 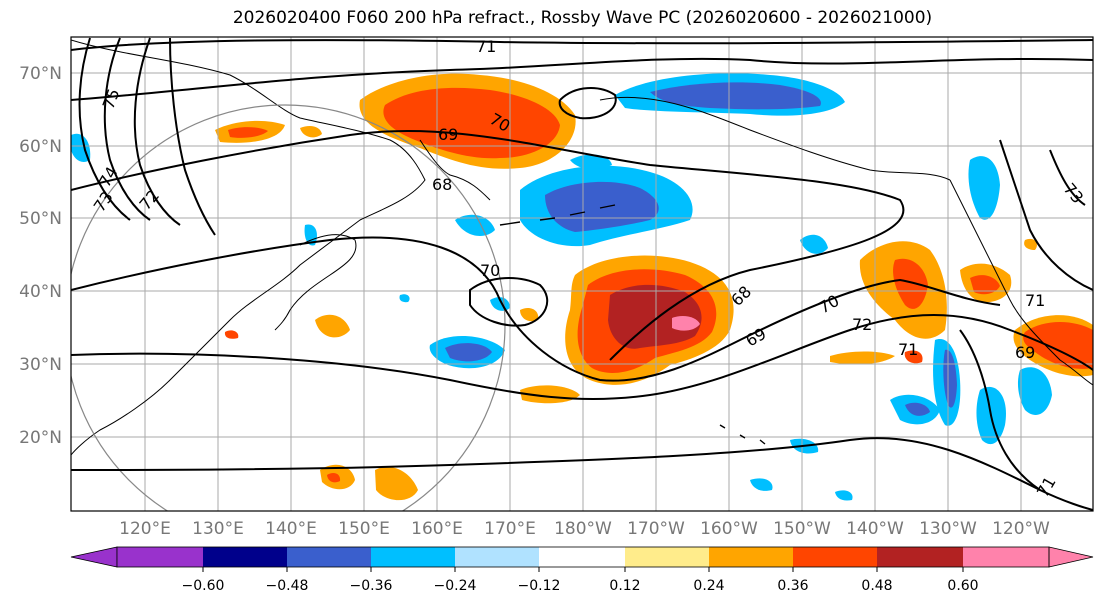 What do you see at coordinates (218, 529) in the screenshot?
I see `lon-label: 130°E` at bounding box center [218, 529].